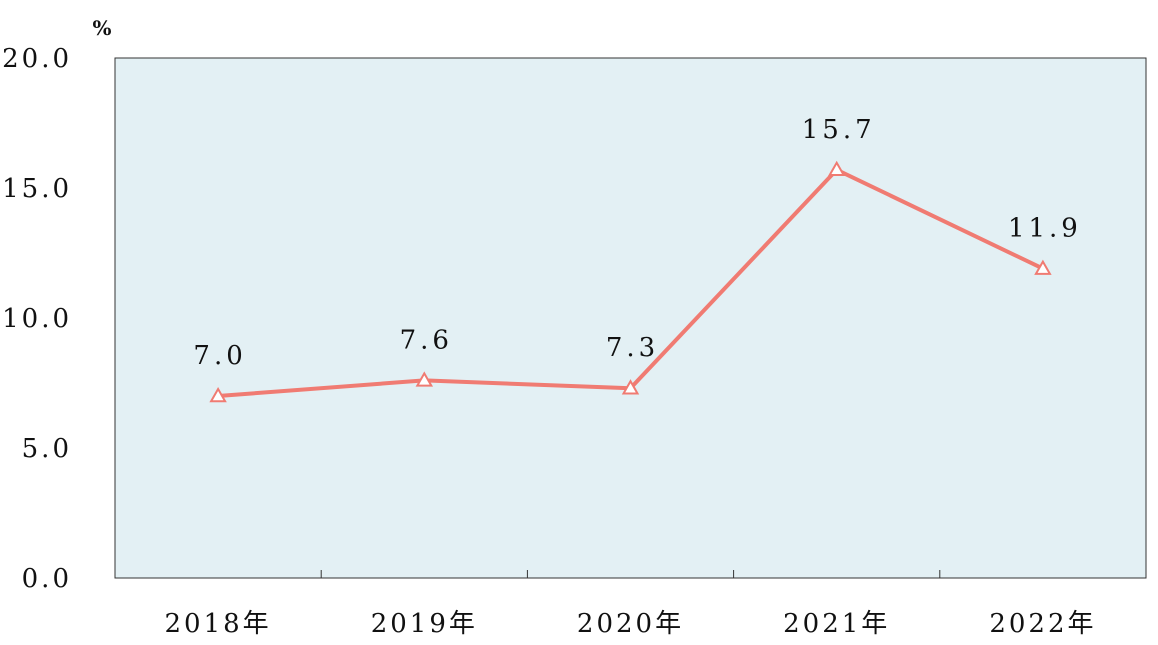 Image resolution: width=1158 pixels, height=645 pixels. I want to click on x-tick-label: 2021年, so click(836, 624).